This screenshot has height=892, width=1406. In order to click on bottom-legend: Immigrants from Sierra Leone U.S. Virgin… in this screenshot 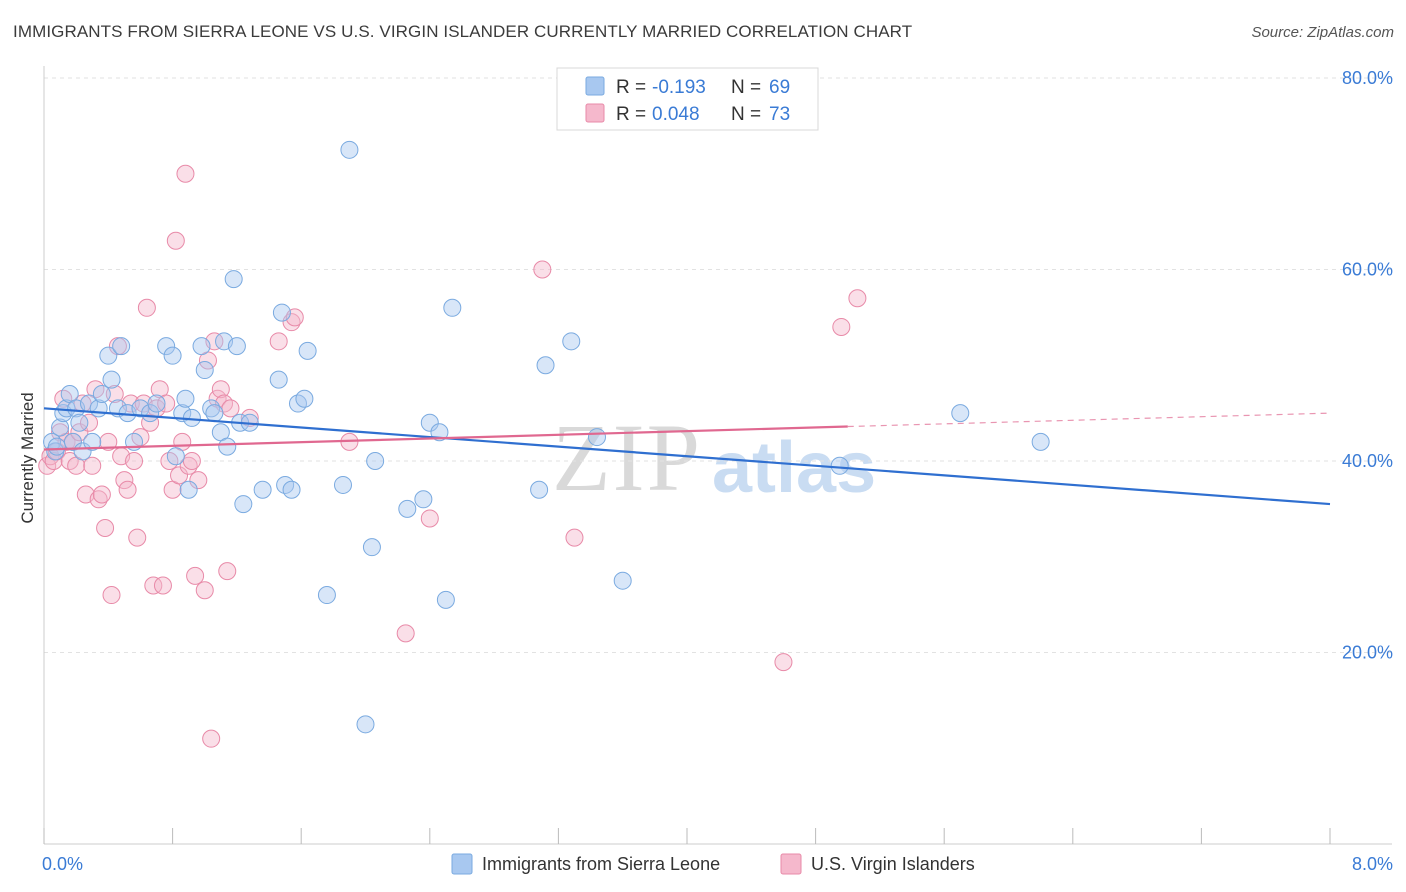, I will do `click(713, 864)`.